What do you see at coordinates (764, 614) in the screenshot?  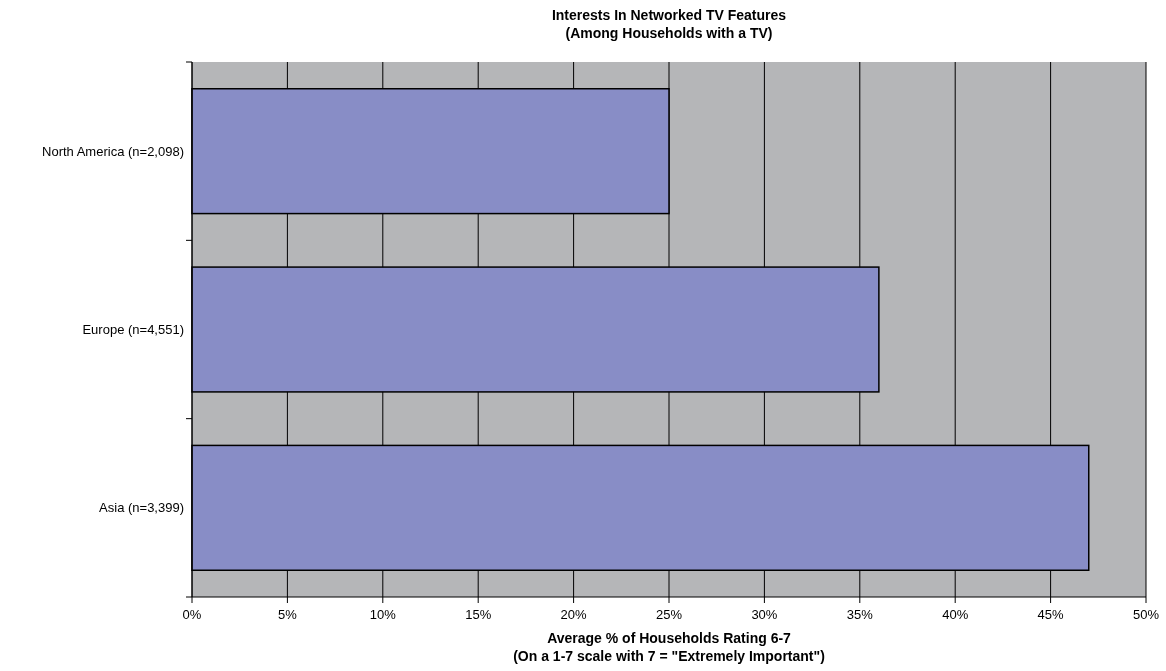 I see `x-tick-label: 30%` at bounding box center [764, 614].